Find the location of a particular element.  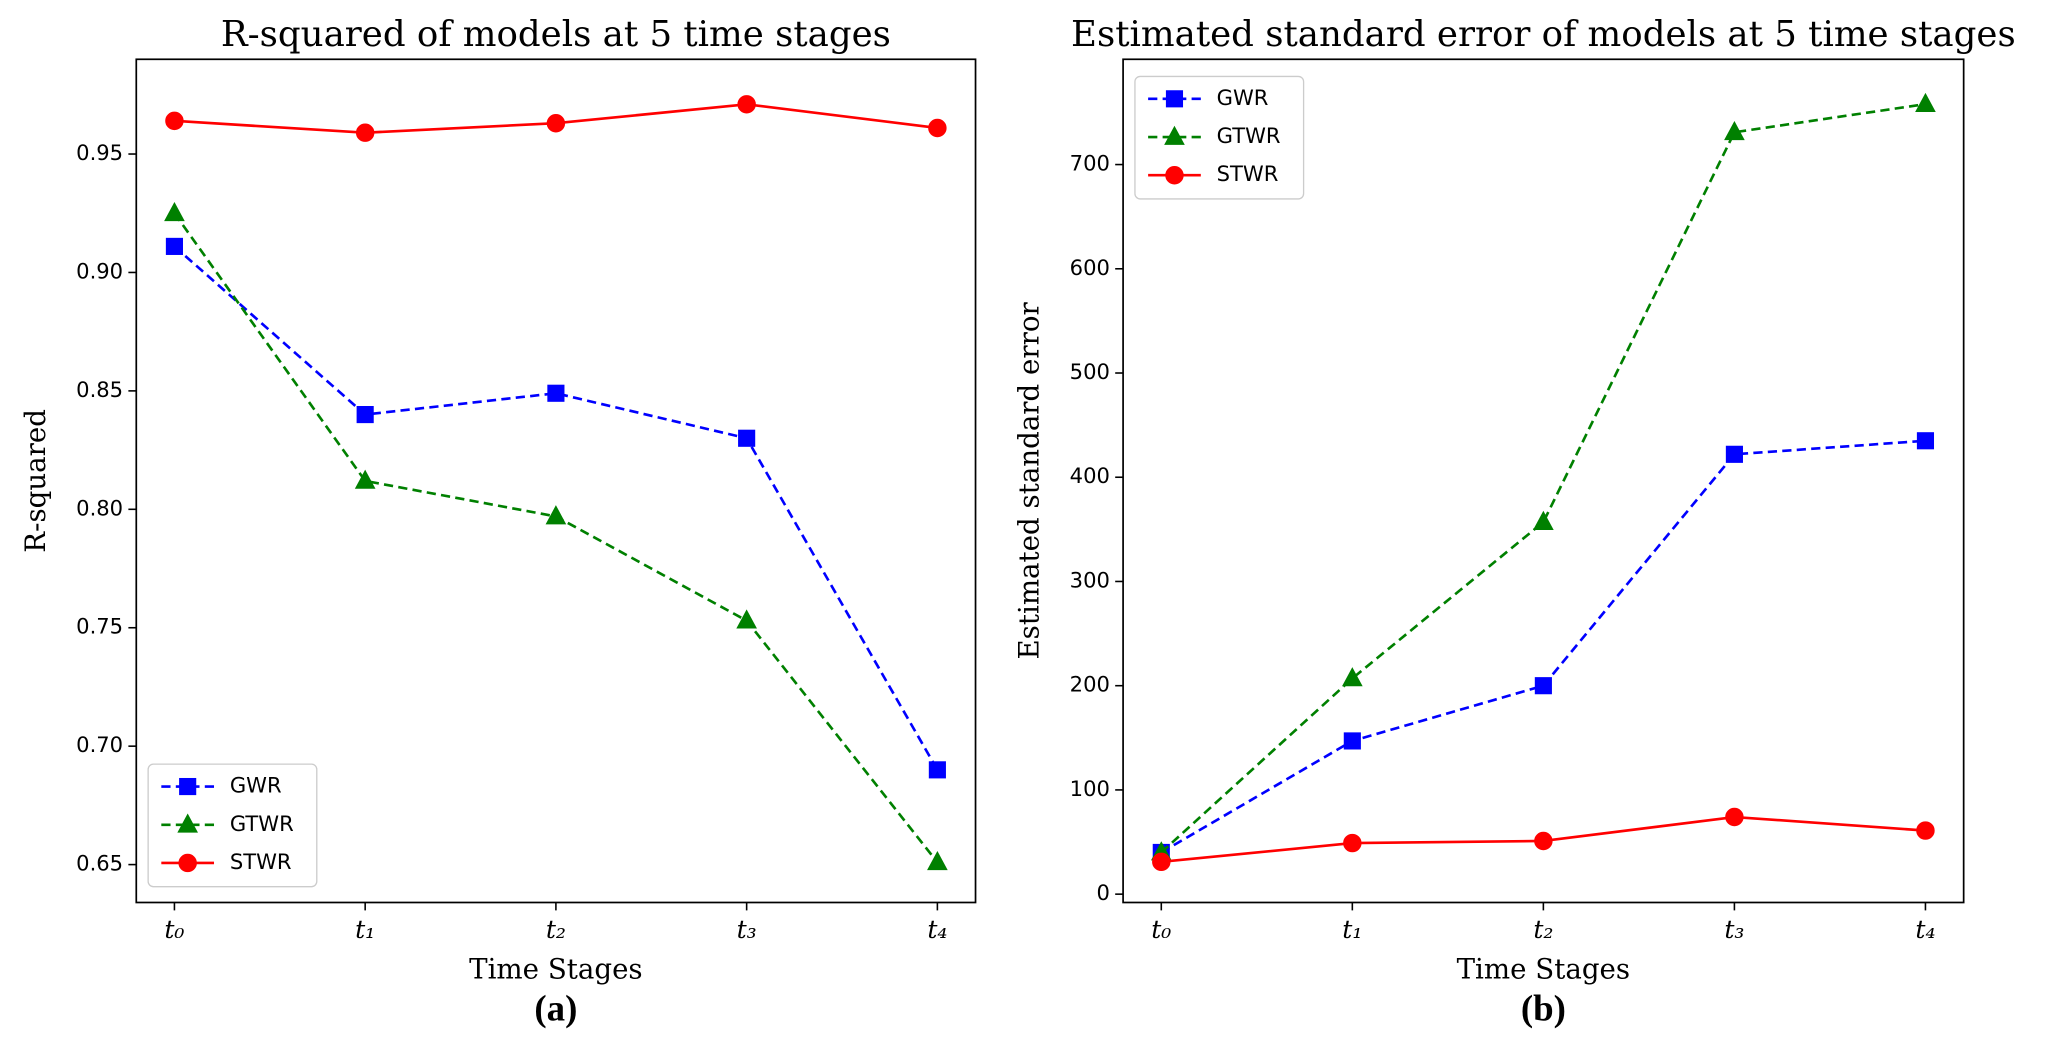

caption: (a) is located at coordinates (555, 1008).